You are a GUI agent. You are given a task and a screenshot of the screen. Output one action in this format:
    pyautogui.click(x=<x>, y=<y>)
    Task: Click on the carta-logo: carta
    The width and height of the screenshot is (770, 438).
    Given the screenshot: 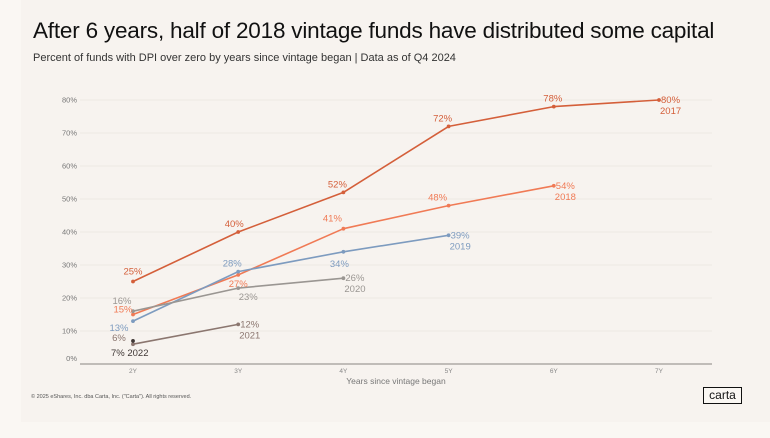 What is the action you would take?
    pyautogui.click(x=722, y=395)
    